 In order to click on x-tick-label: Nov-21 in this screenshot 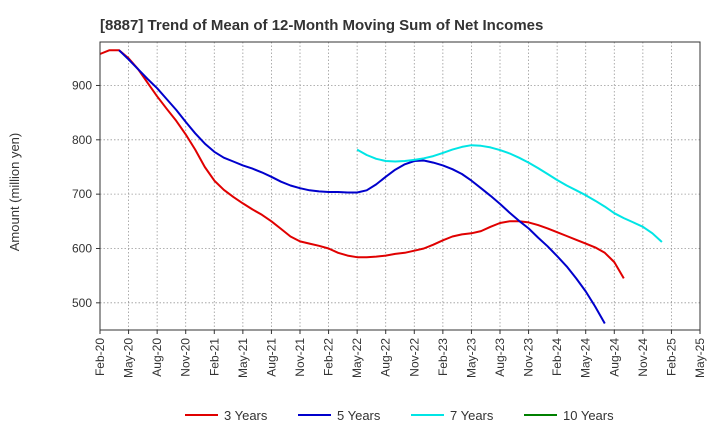, I will do `click(300, 357)`.